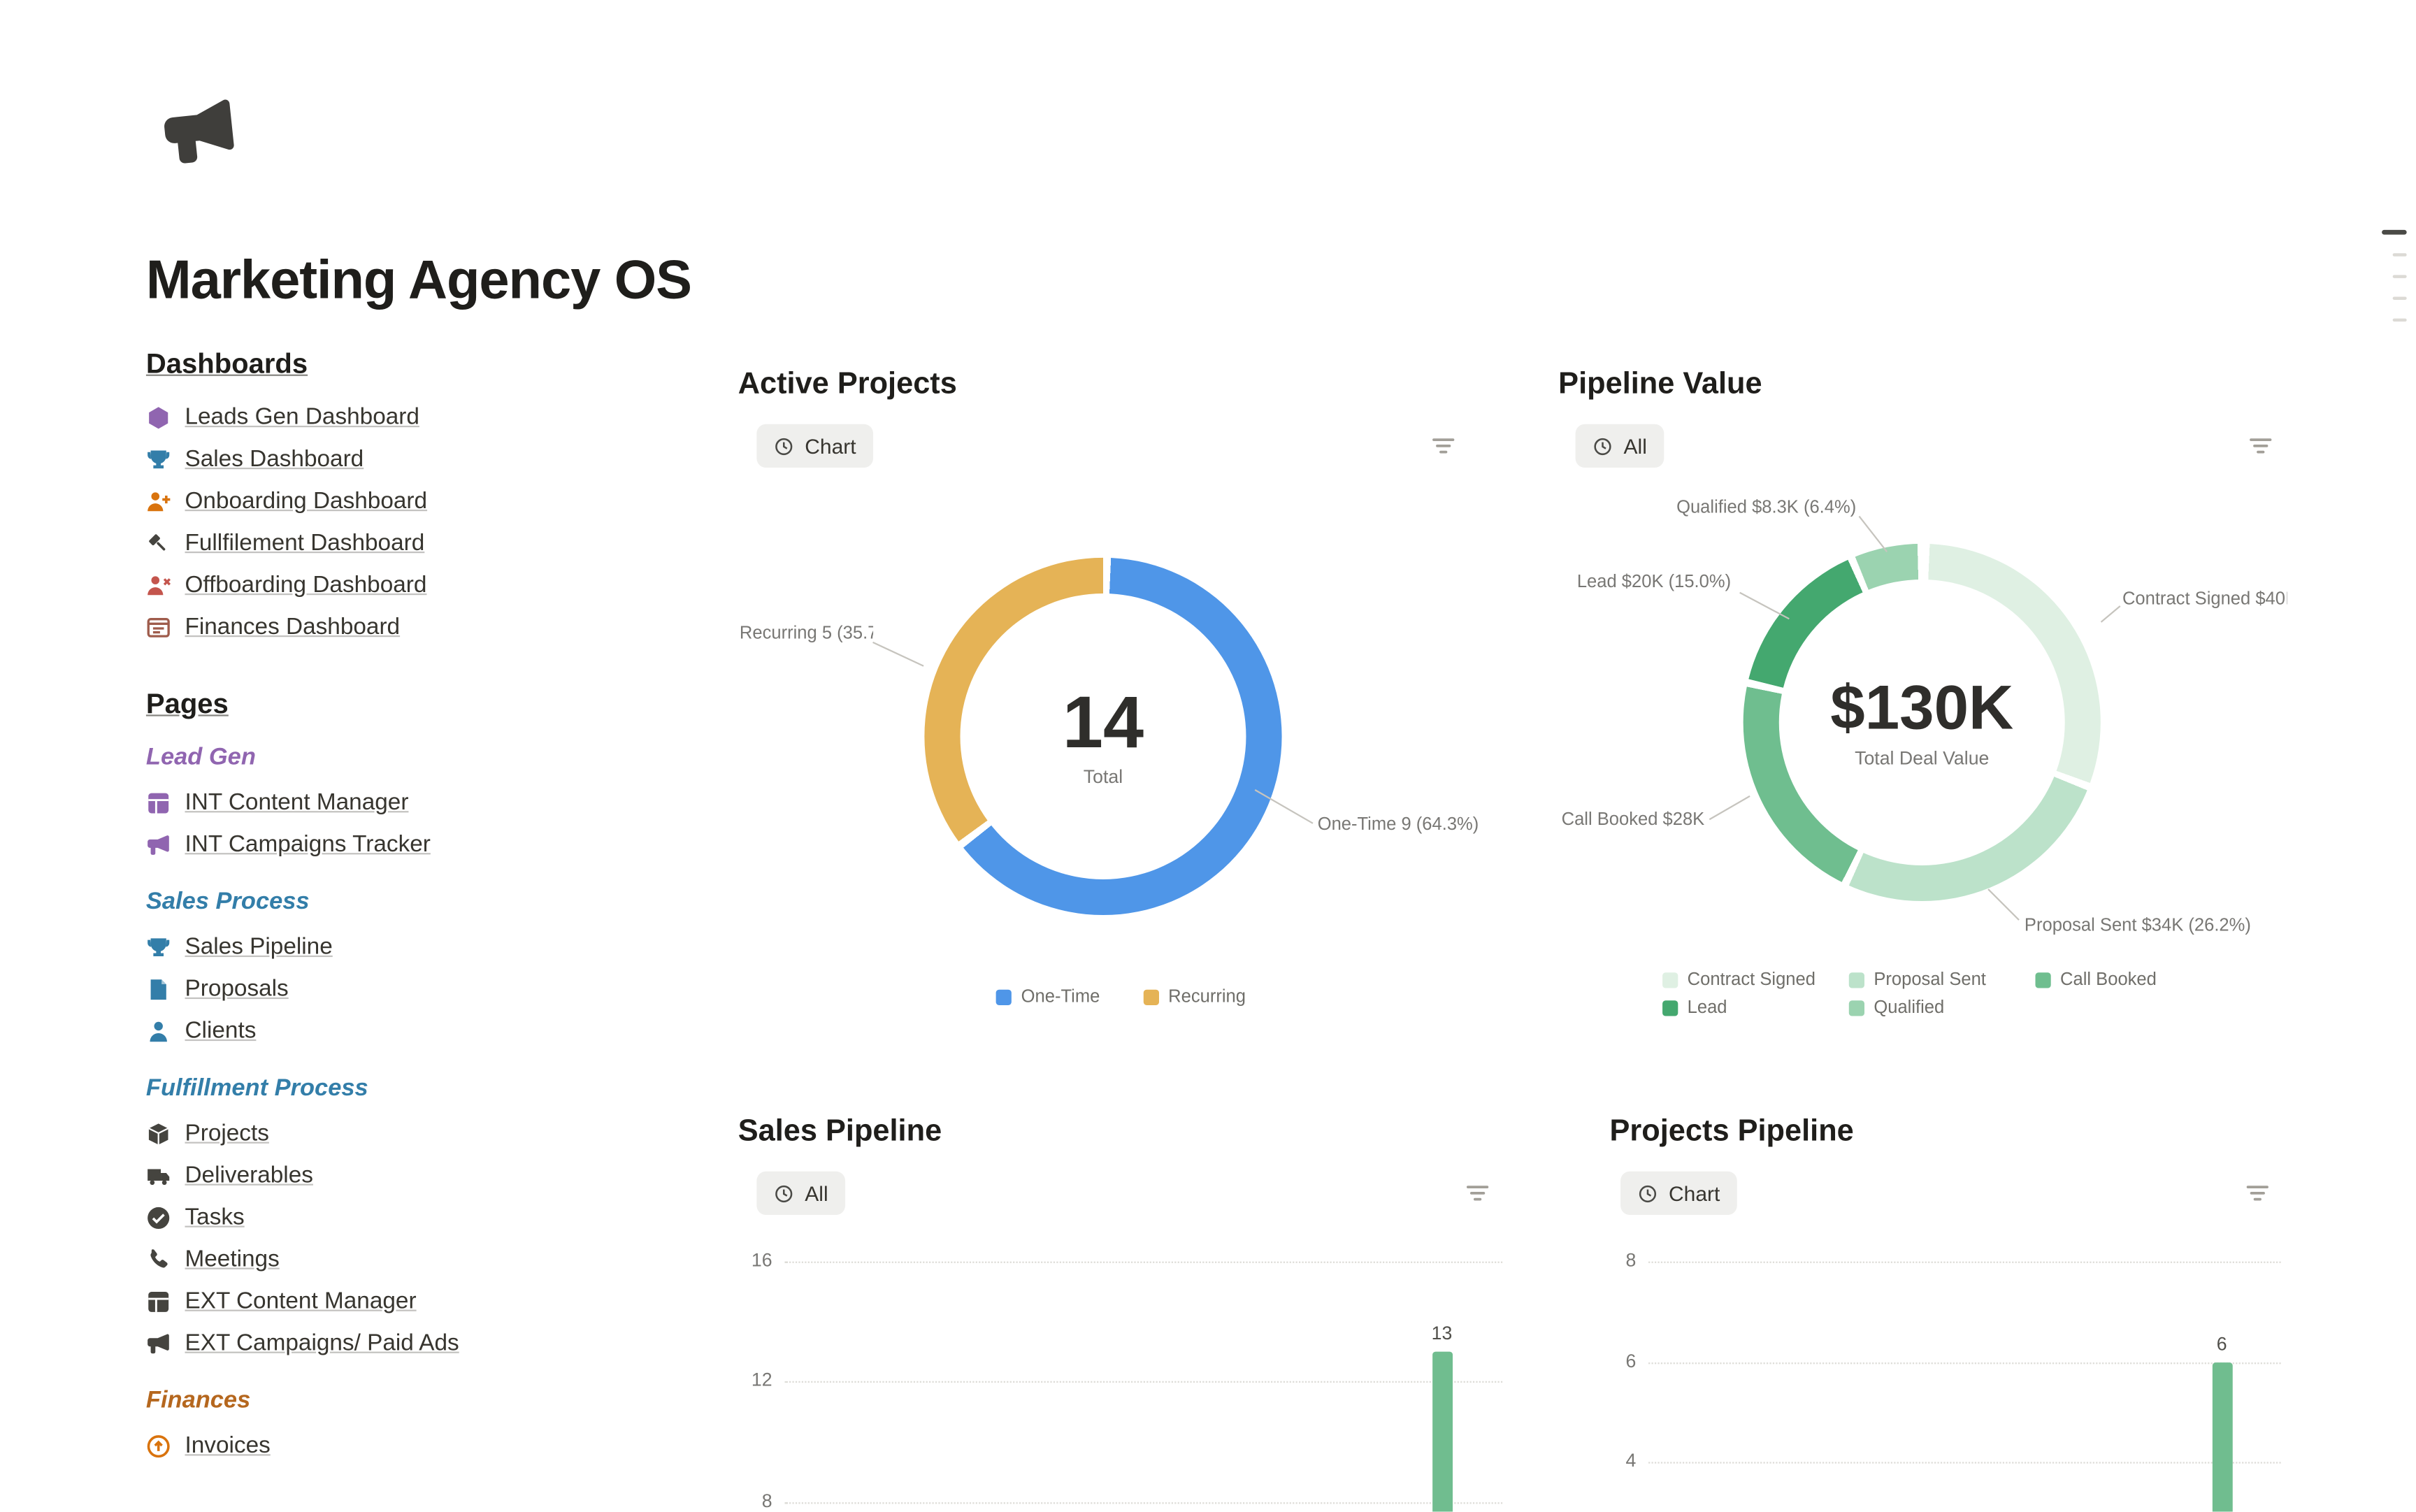  What do you see at coordinates (1631, 1361) in the screenshot?
I see `y-axis-tick: 6` at bounding box center [1631, 1361].